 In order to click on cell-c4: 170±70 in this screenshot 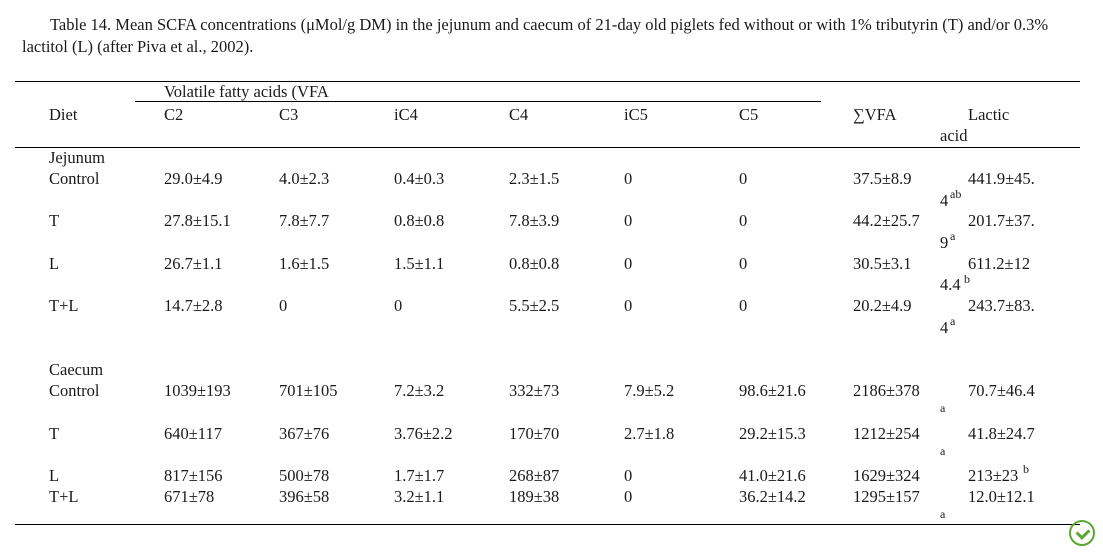, I will do `click(534, 433)`.